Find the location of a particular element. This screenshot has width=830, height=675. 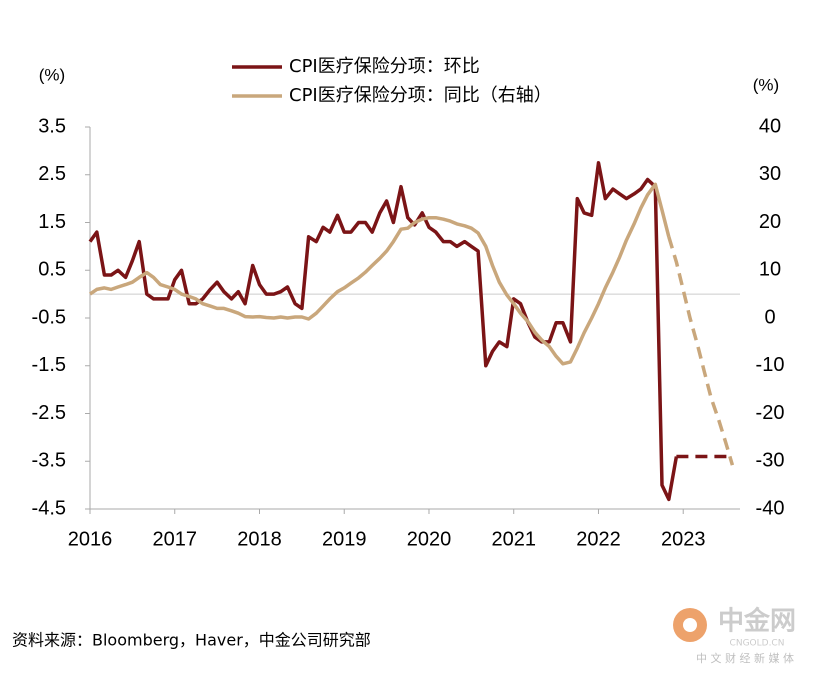

series-line-forecast is located at coordinates (701, 351).